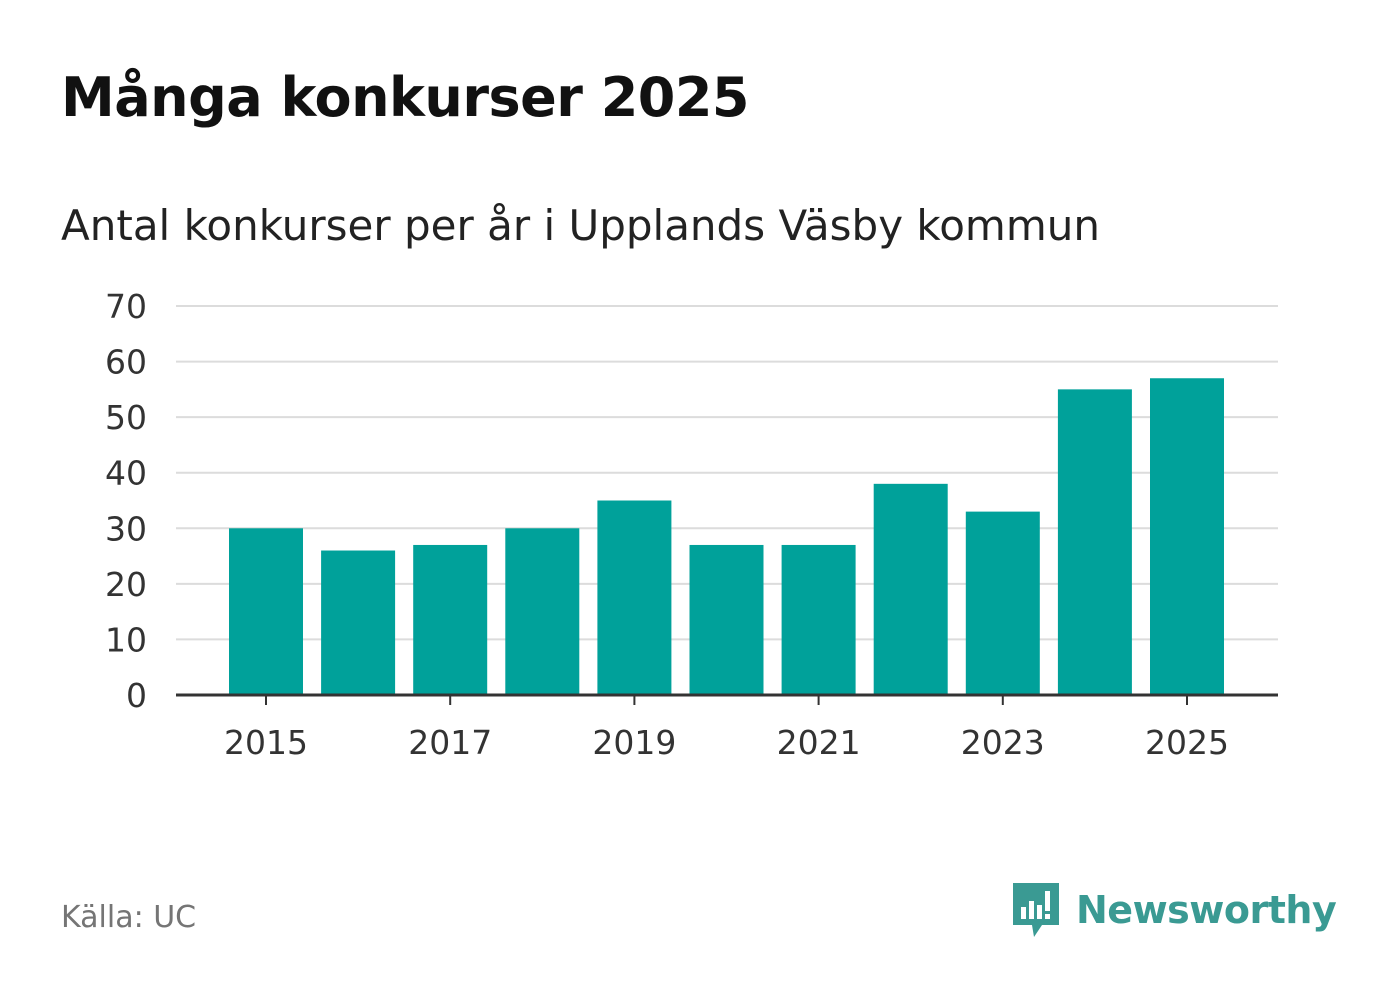 The width and height of the screenshot is (1382, 999). What do you see at coordinates (1206, 910) in the screenshot?
I see `brand-name: Newsworthy` at bounding box center [1206, 910].